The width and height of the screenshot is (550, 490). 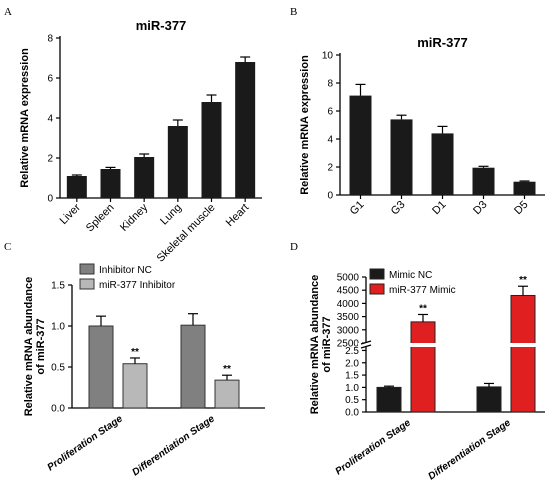 What do you see at coordinates (422, 290) in the screenshot?
I see `legend-label: miR-377 Mimic` at bounding box center [422, 290].